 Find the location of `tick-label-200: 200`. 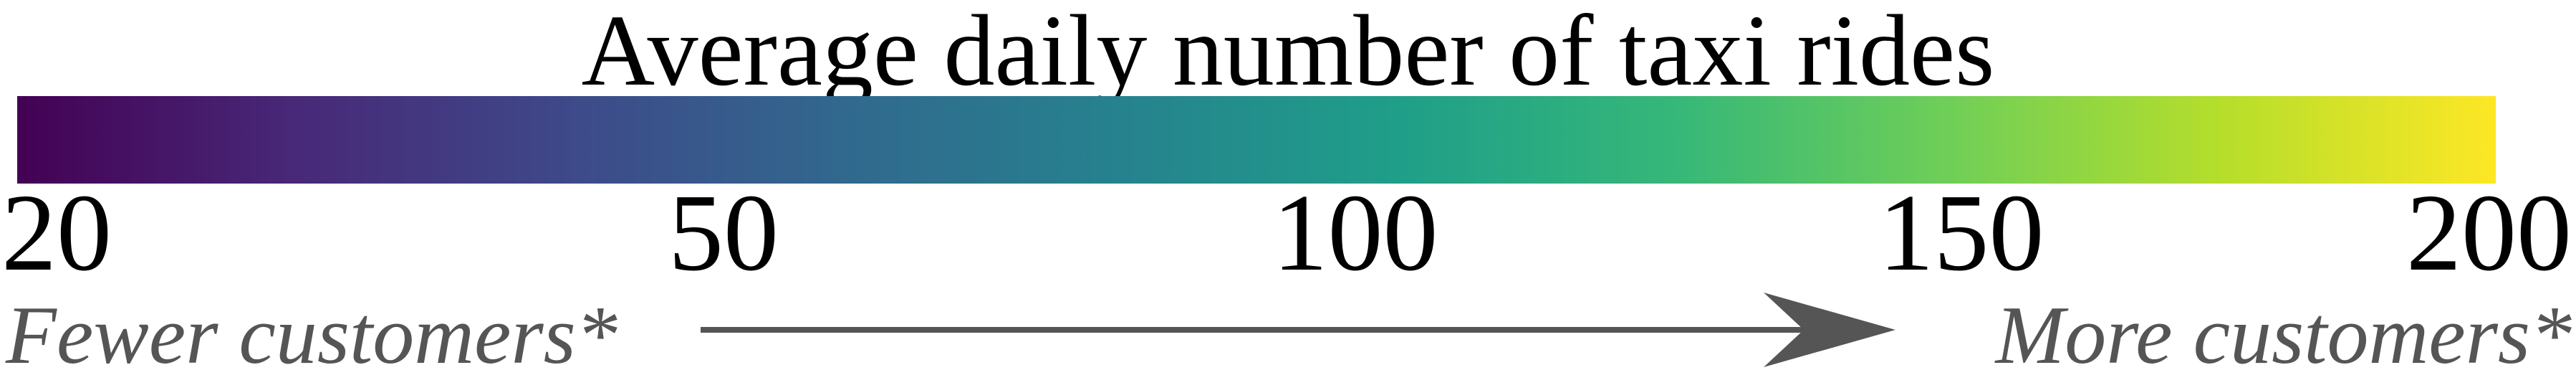

tick-label-200: 200 is located at coordinates (2489, 233).